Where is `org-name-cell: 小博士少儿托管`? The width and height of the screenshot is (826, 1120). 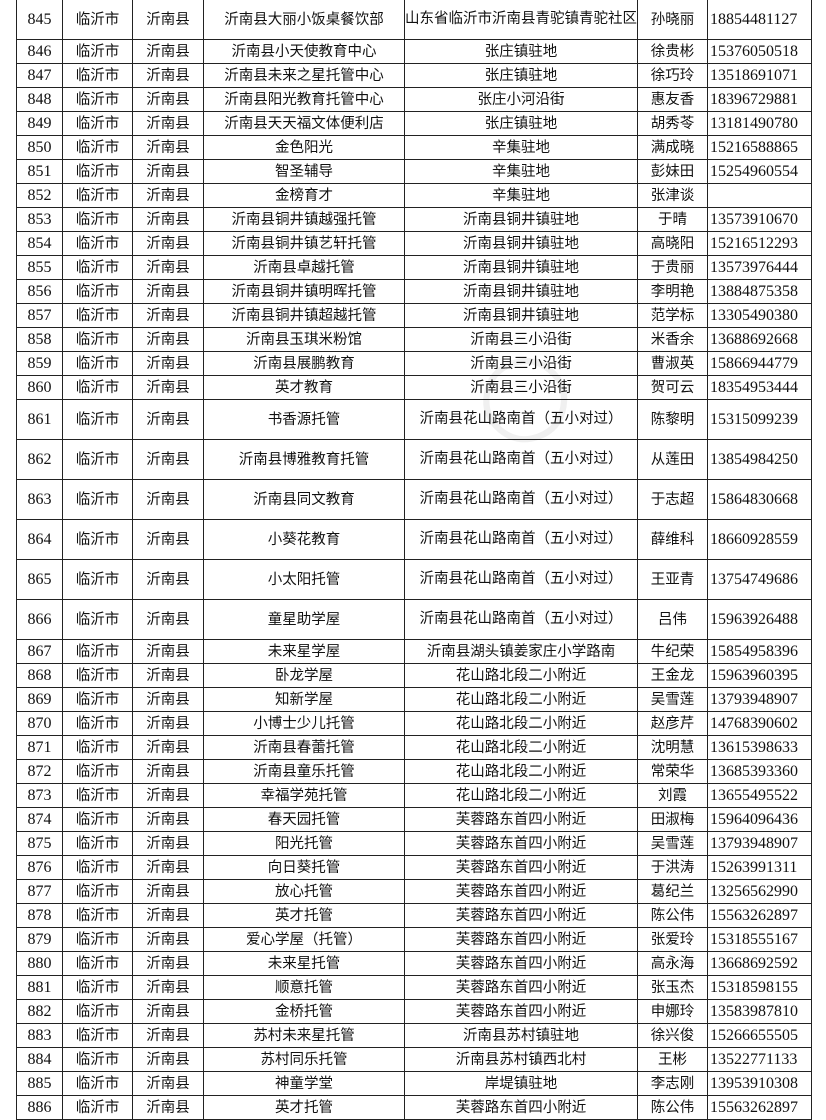
org-name-cell: 小博士少儿托管 is located at coordinates (304, 723).